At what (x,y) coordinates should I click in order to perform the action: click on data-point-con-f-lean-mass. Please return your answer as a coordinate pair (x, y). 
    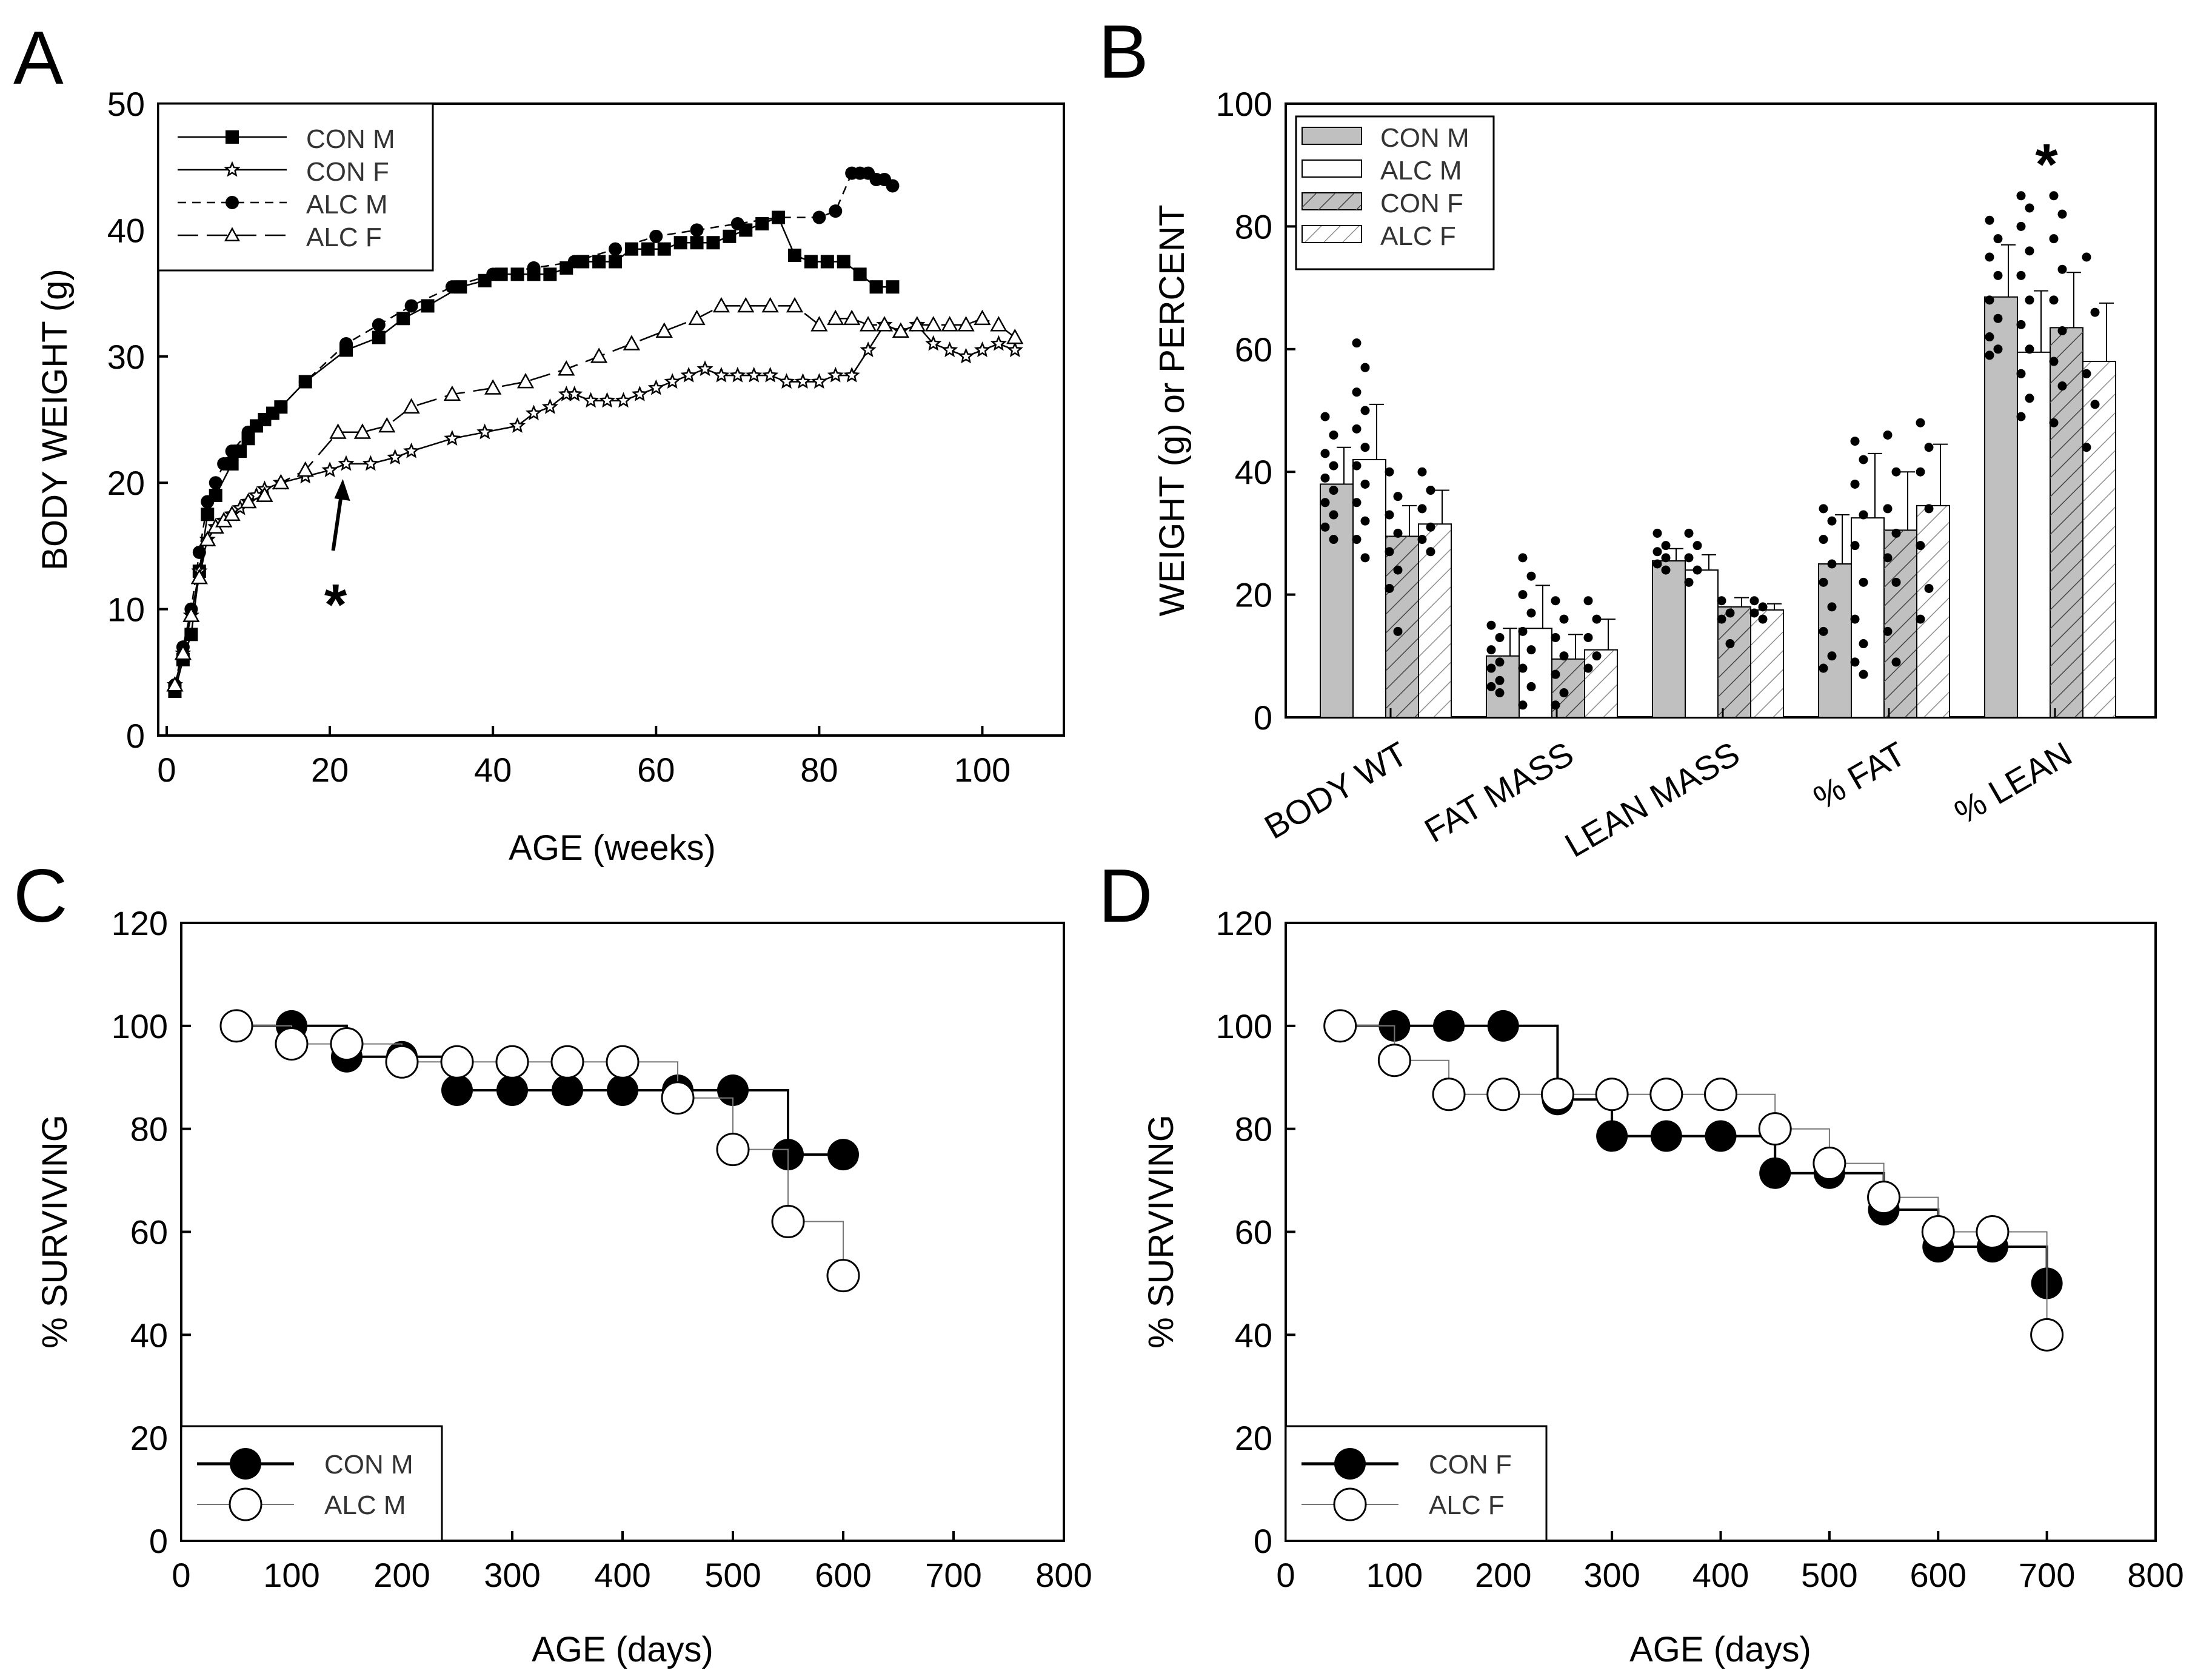
    Looking at the image, I should click on (1730, 644).